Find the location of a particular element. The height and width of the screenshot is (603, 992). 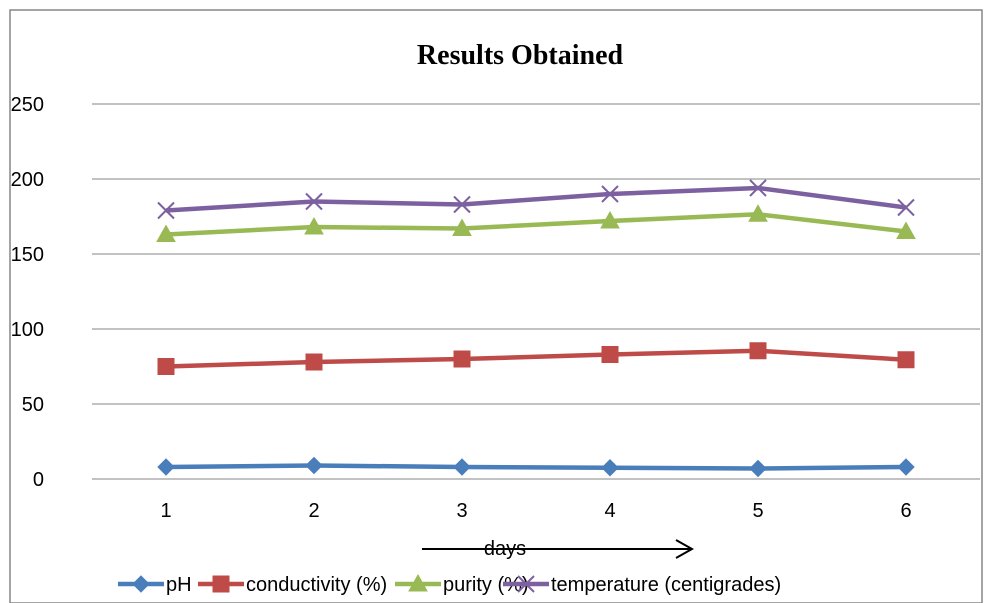

y-tick-label: 50 is located at coordinates (33, 405).